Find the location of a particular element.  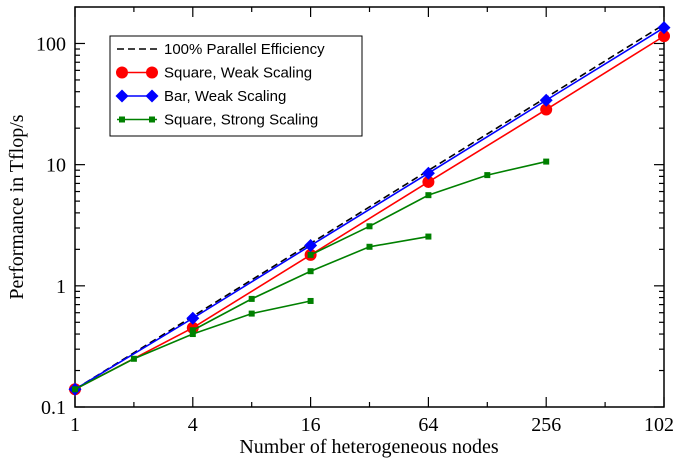

legend-item: Bar, Weak Scaling is located at coordinates (200, 96).